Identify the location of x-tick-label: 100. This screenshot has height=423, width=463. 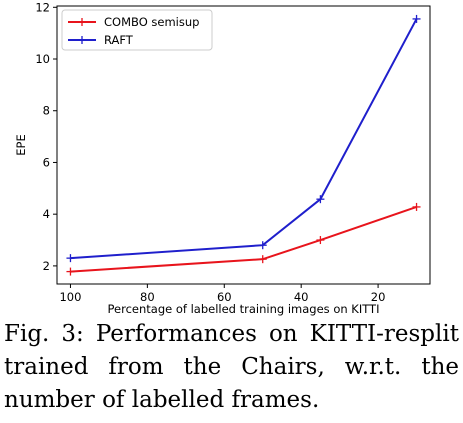
(70, 297).